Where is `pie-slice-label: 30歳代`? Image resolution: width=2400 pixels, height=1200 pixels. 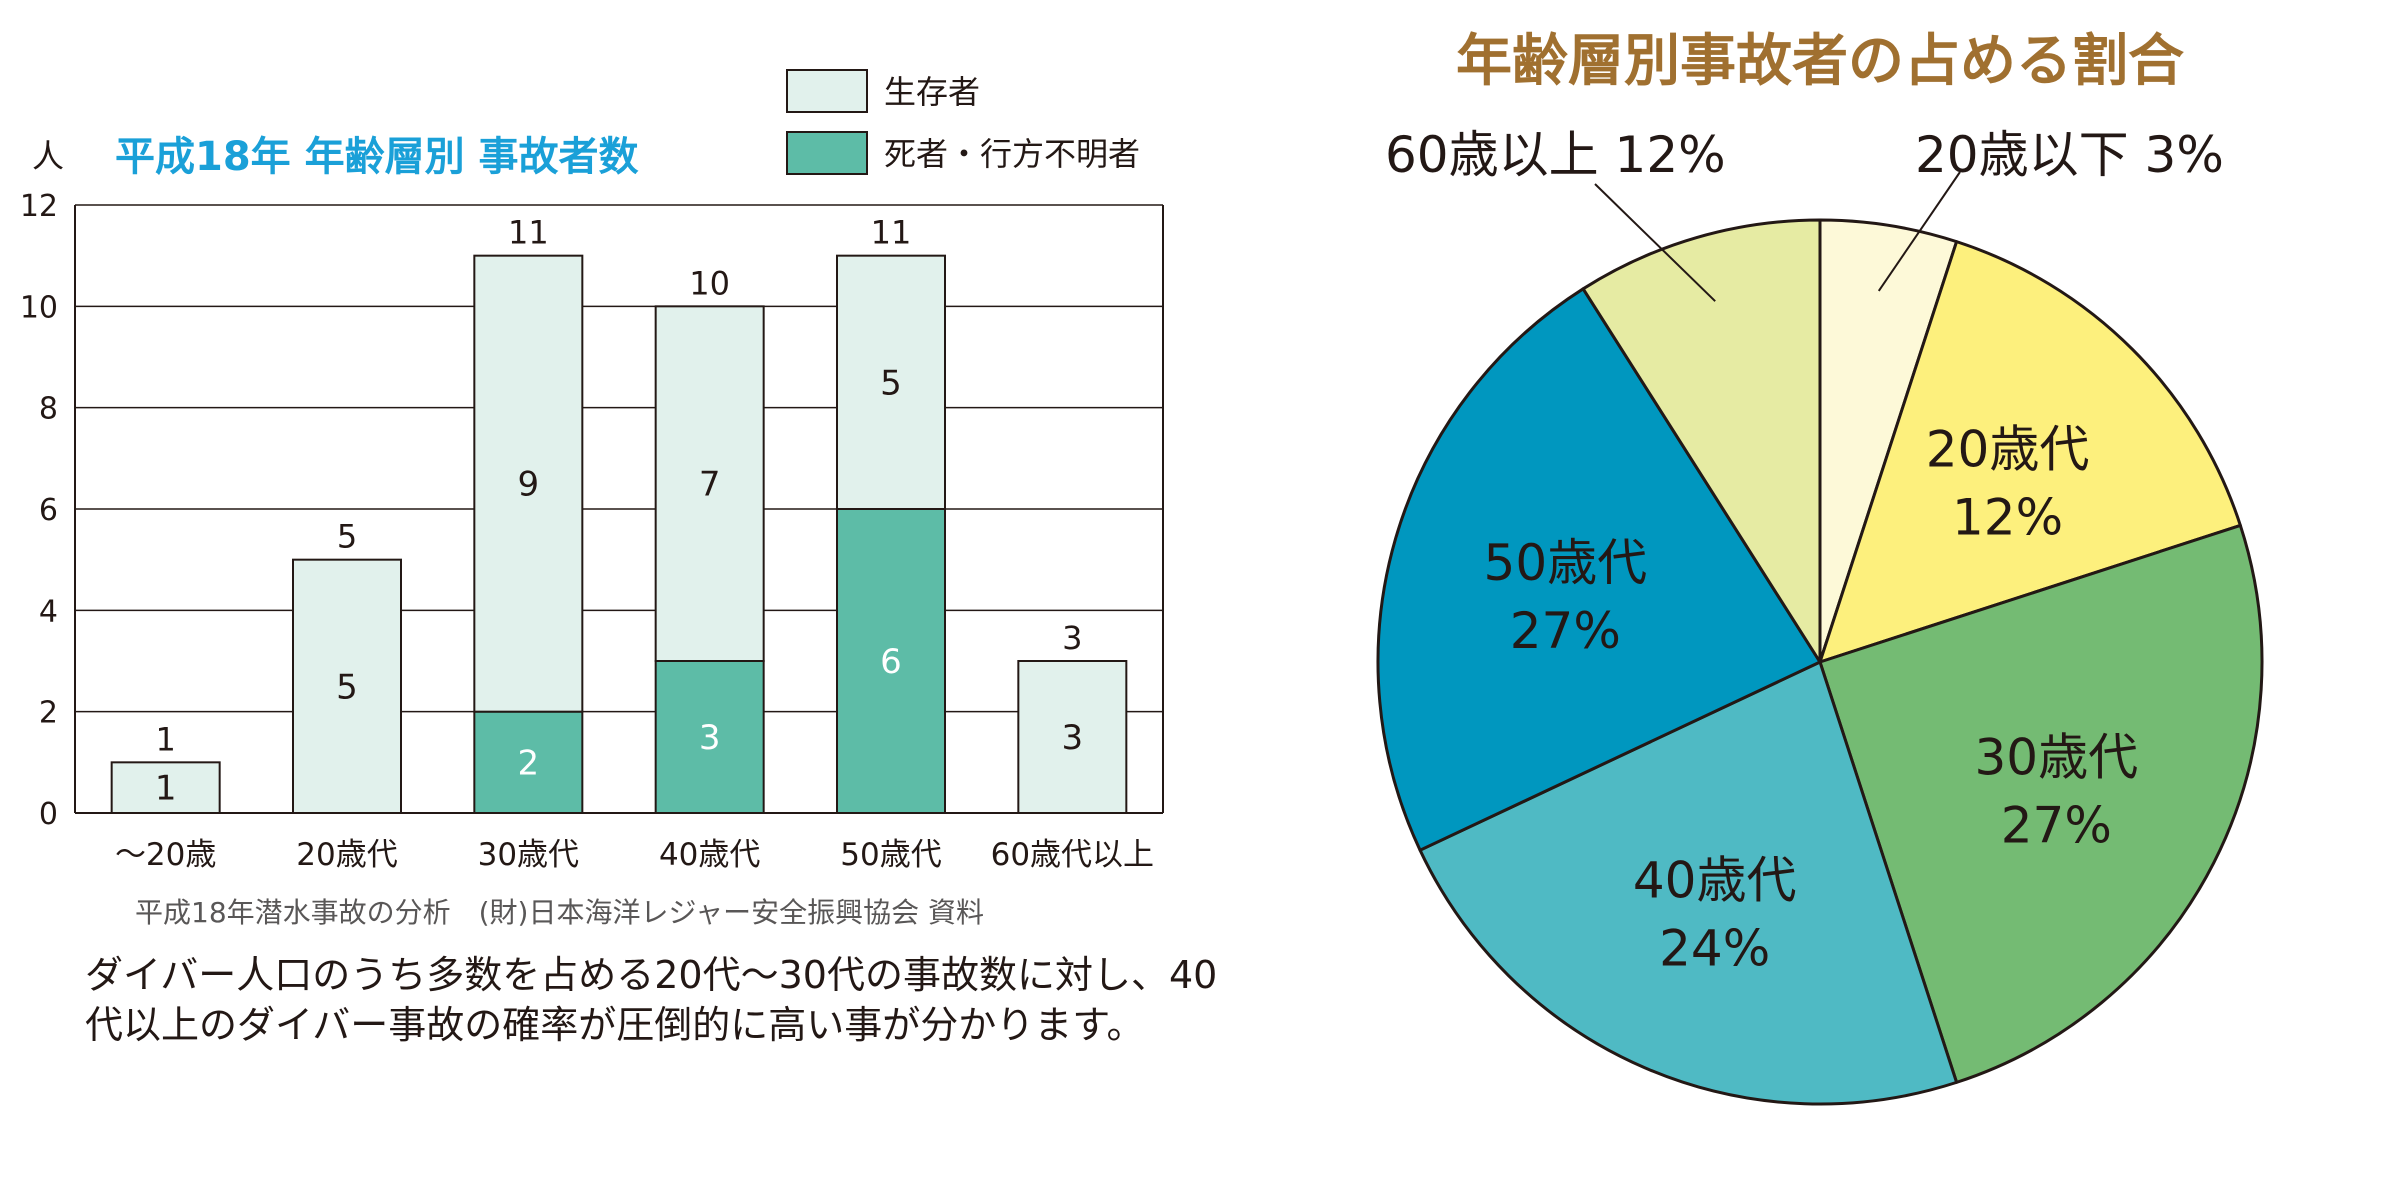
pie-slice-label: 30歳代 is located at coordinates (2056, 757).